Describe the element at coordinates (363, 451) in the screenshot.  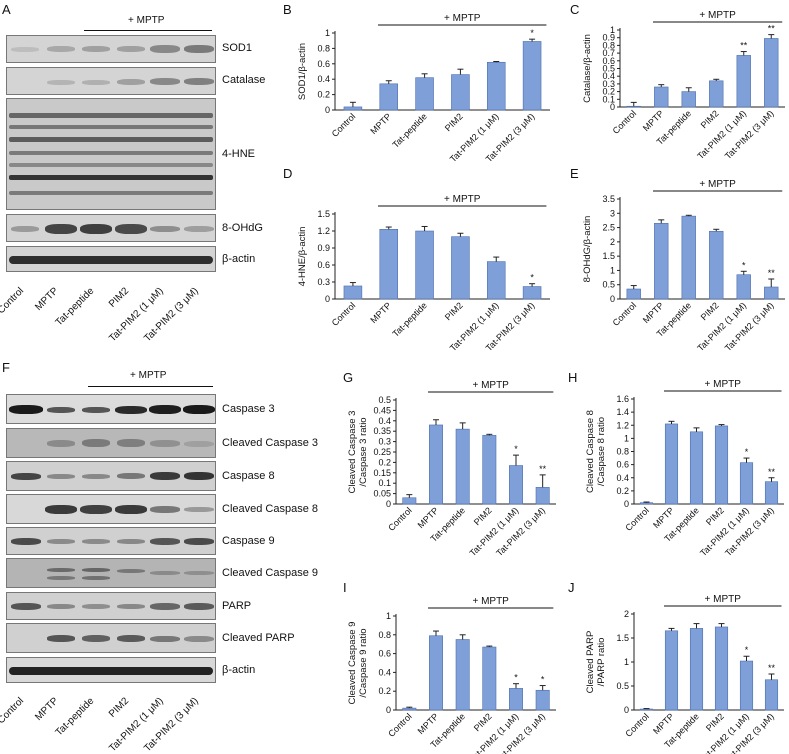
I see `y-axis-label: /Caspase 3 ratio` at that location.